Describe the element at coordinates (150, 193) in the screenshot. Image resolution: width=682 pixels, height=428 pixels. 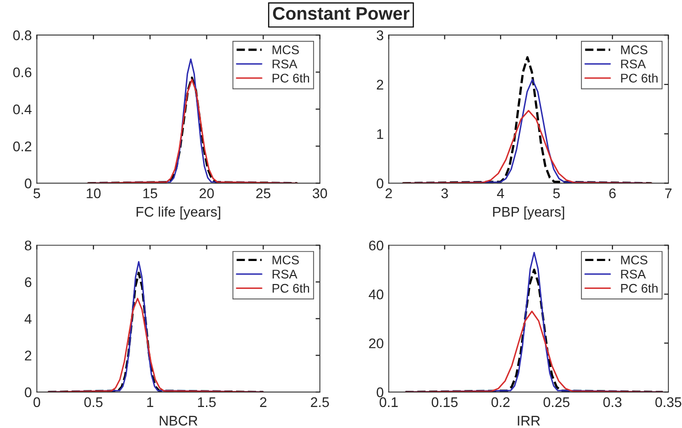
I see `x-tick-label: 15` at that location.